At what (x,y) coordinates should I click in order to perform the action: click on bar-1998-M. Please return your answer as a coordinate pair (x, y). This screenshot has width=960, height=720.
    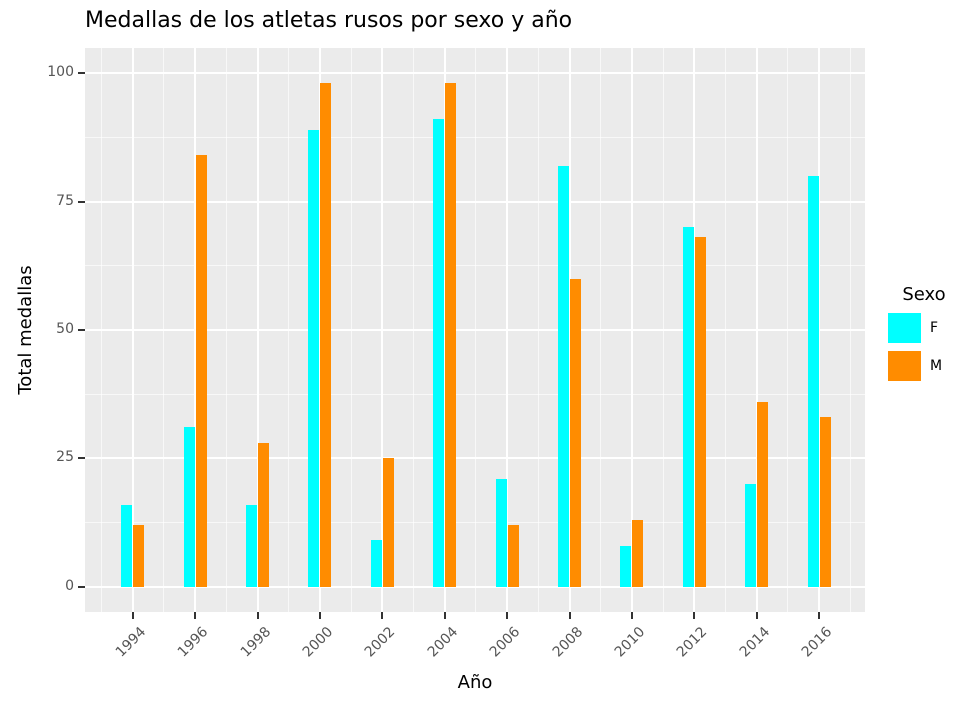
    Looking at the image, I should click on (263, 514).